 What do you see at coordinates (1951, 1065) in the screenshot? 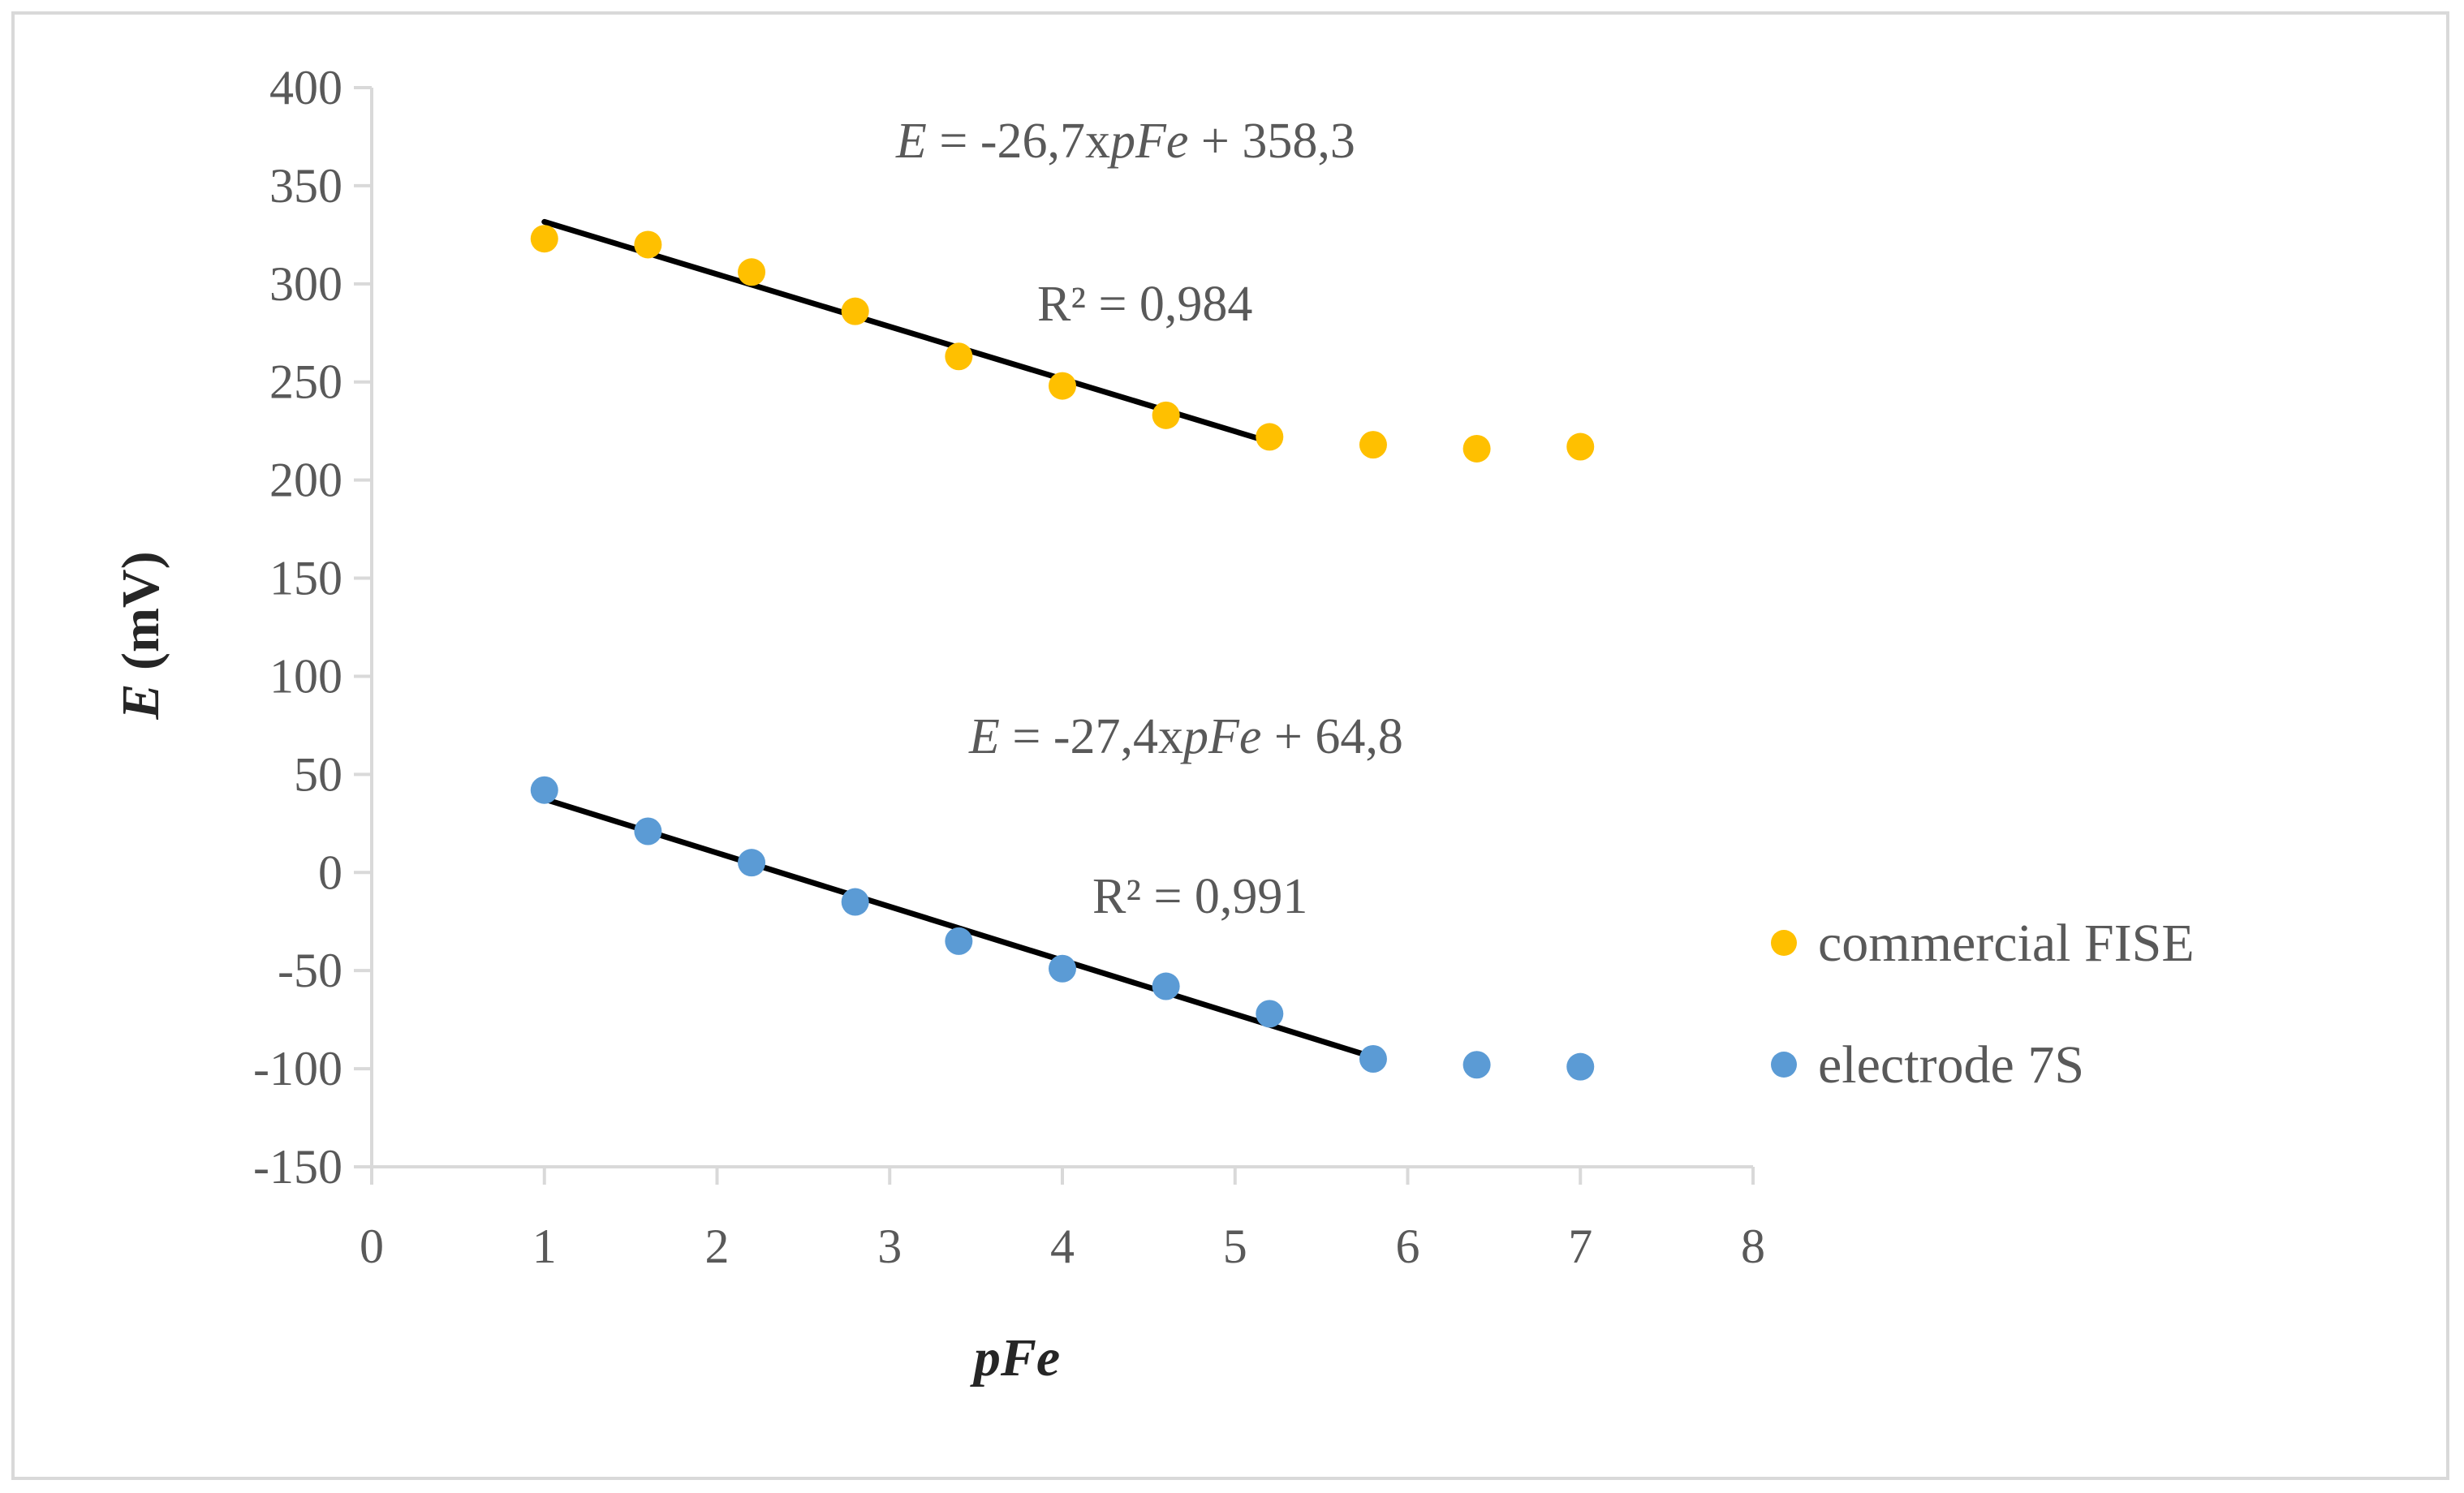
I see `legend-label-electrode-7s: electrode 7S` at bounding box center [1951, 1065].